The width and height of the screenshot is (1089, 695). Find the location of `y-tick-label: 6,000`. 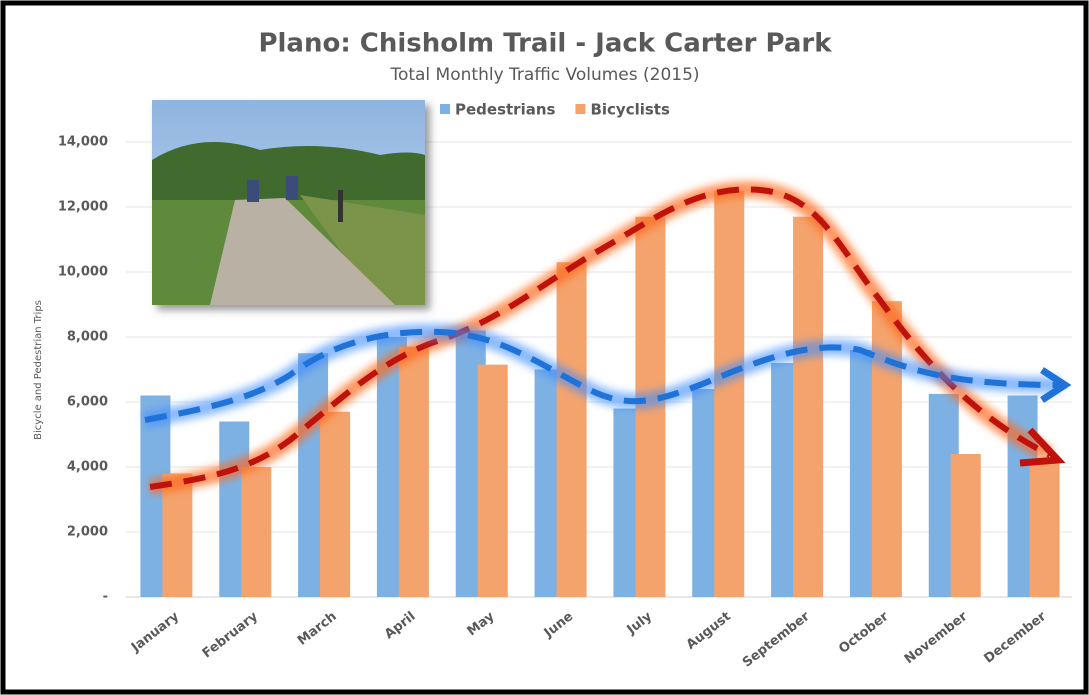

y-tick-label: 6,000 is located at coordinates (87, 402).